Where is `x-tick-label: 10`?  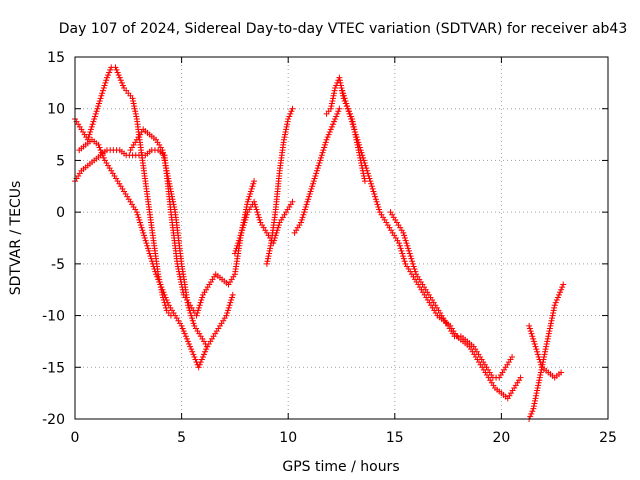
x-tick-label: 10 is located at coordinates (288, 438).